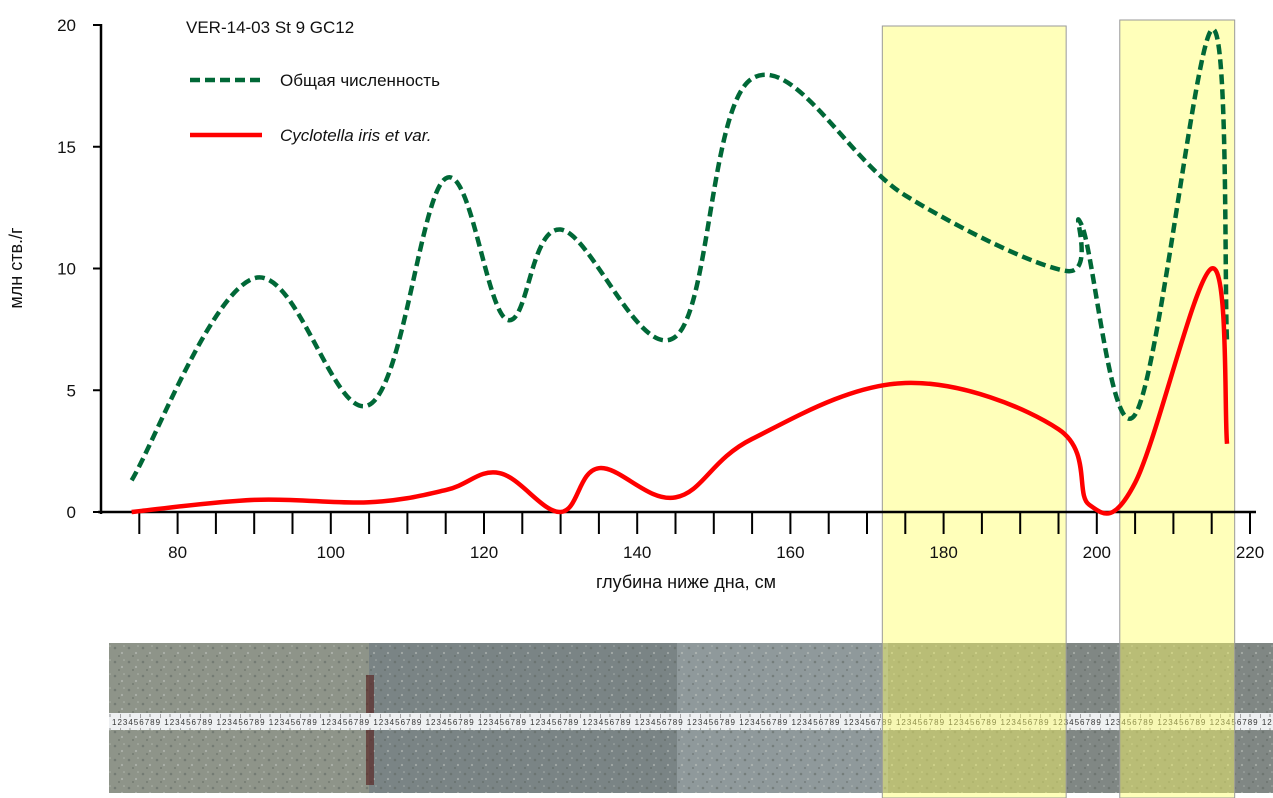 The width and height of the screenshot is (1273, 798). What do you see at coordinates (484, 552) in the screenshot?
I see `x-tick-label: 120` at bounding box center [484, 552].